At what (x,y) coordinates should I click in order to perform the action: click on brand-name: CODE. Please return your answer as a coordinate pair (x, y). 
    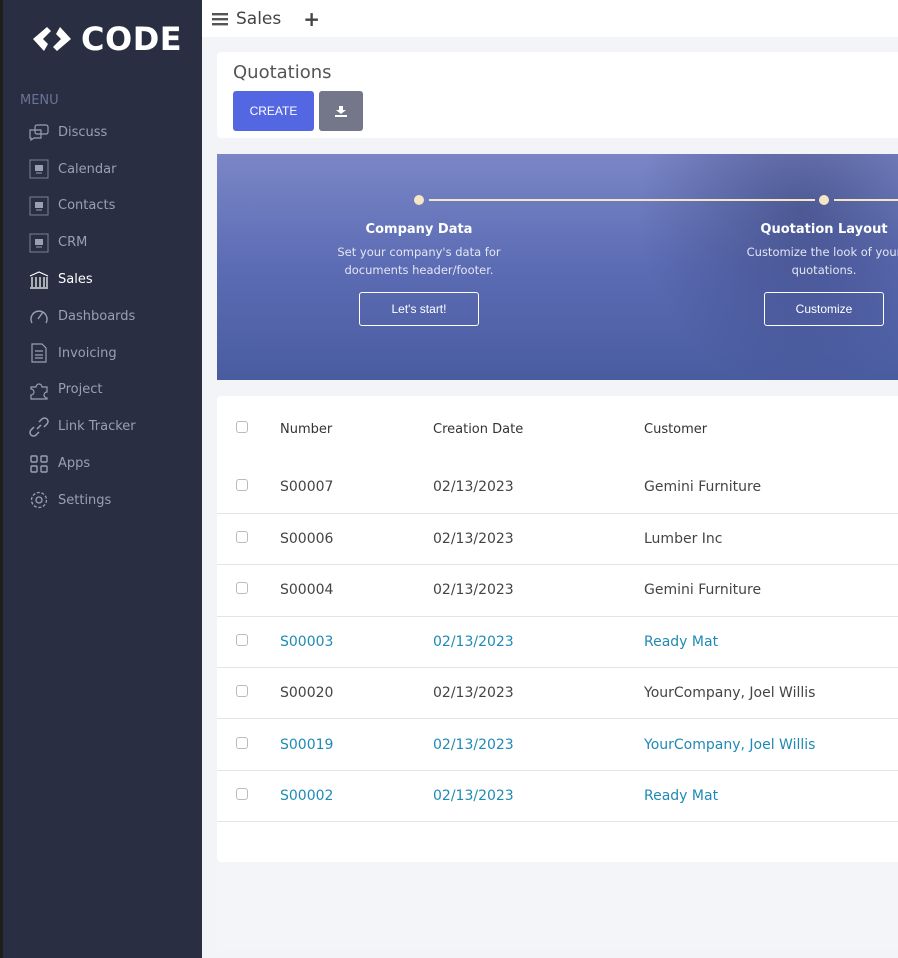
    Looking at the image, I should click on (132, 39).